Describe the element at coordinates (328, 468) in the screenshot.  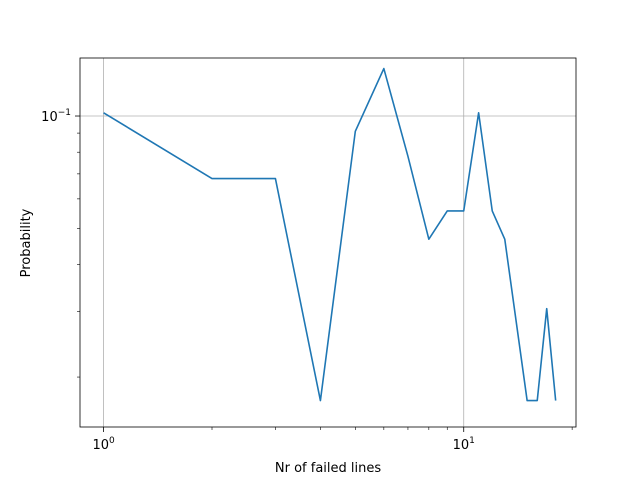
I see `x-axis-label: Nr of failed lines` at that location.